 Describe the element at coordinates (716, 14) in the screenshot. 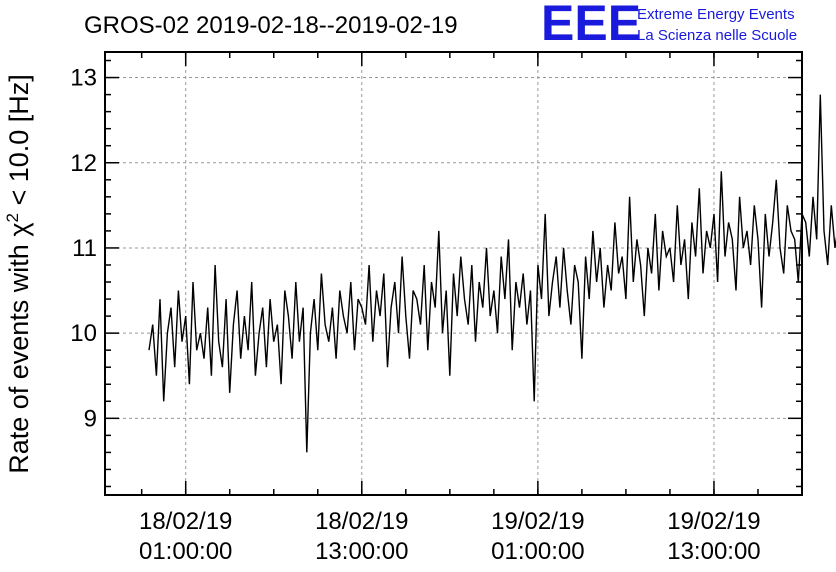

I see `logo-line-1: Extreme Energy Events` at that location.